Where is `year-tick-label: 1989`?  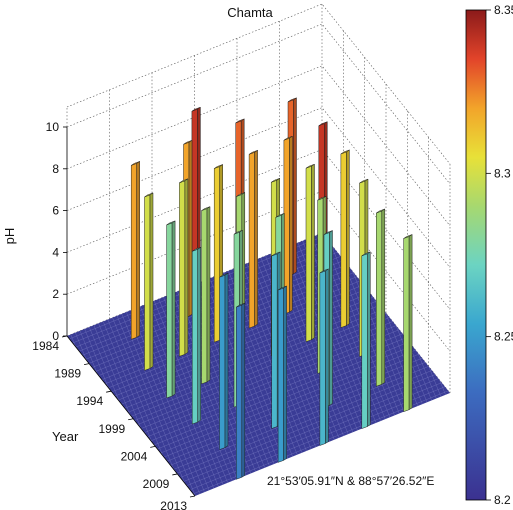
year-tick-label: 1989 is located at coordinates (67, 374).